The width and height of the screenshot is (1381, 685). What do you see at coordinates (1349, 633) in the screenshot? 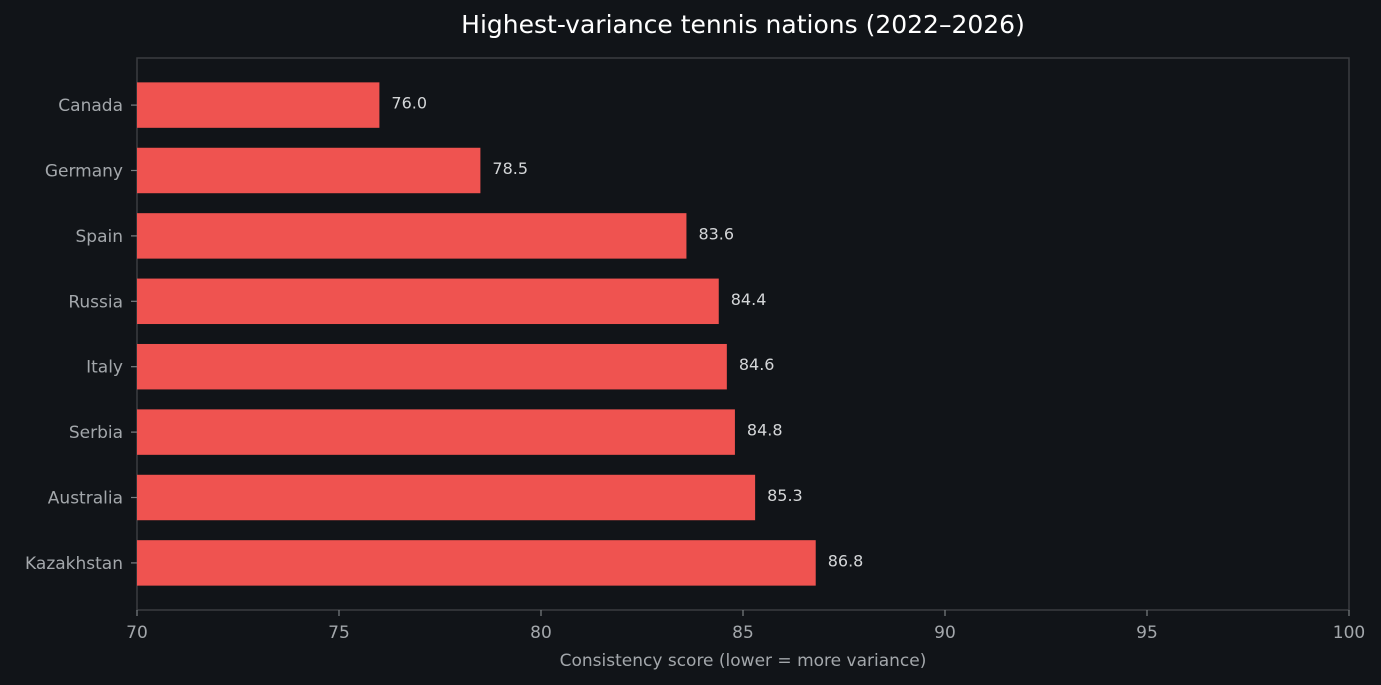
I see `x-tick-label: 100` at bounding box center [1349, 633].